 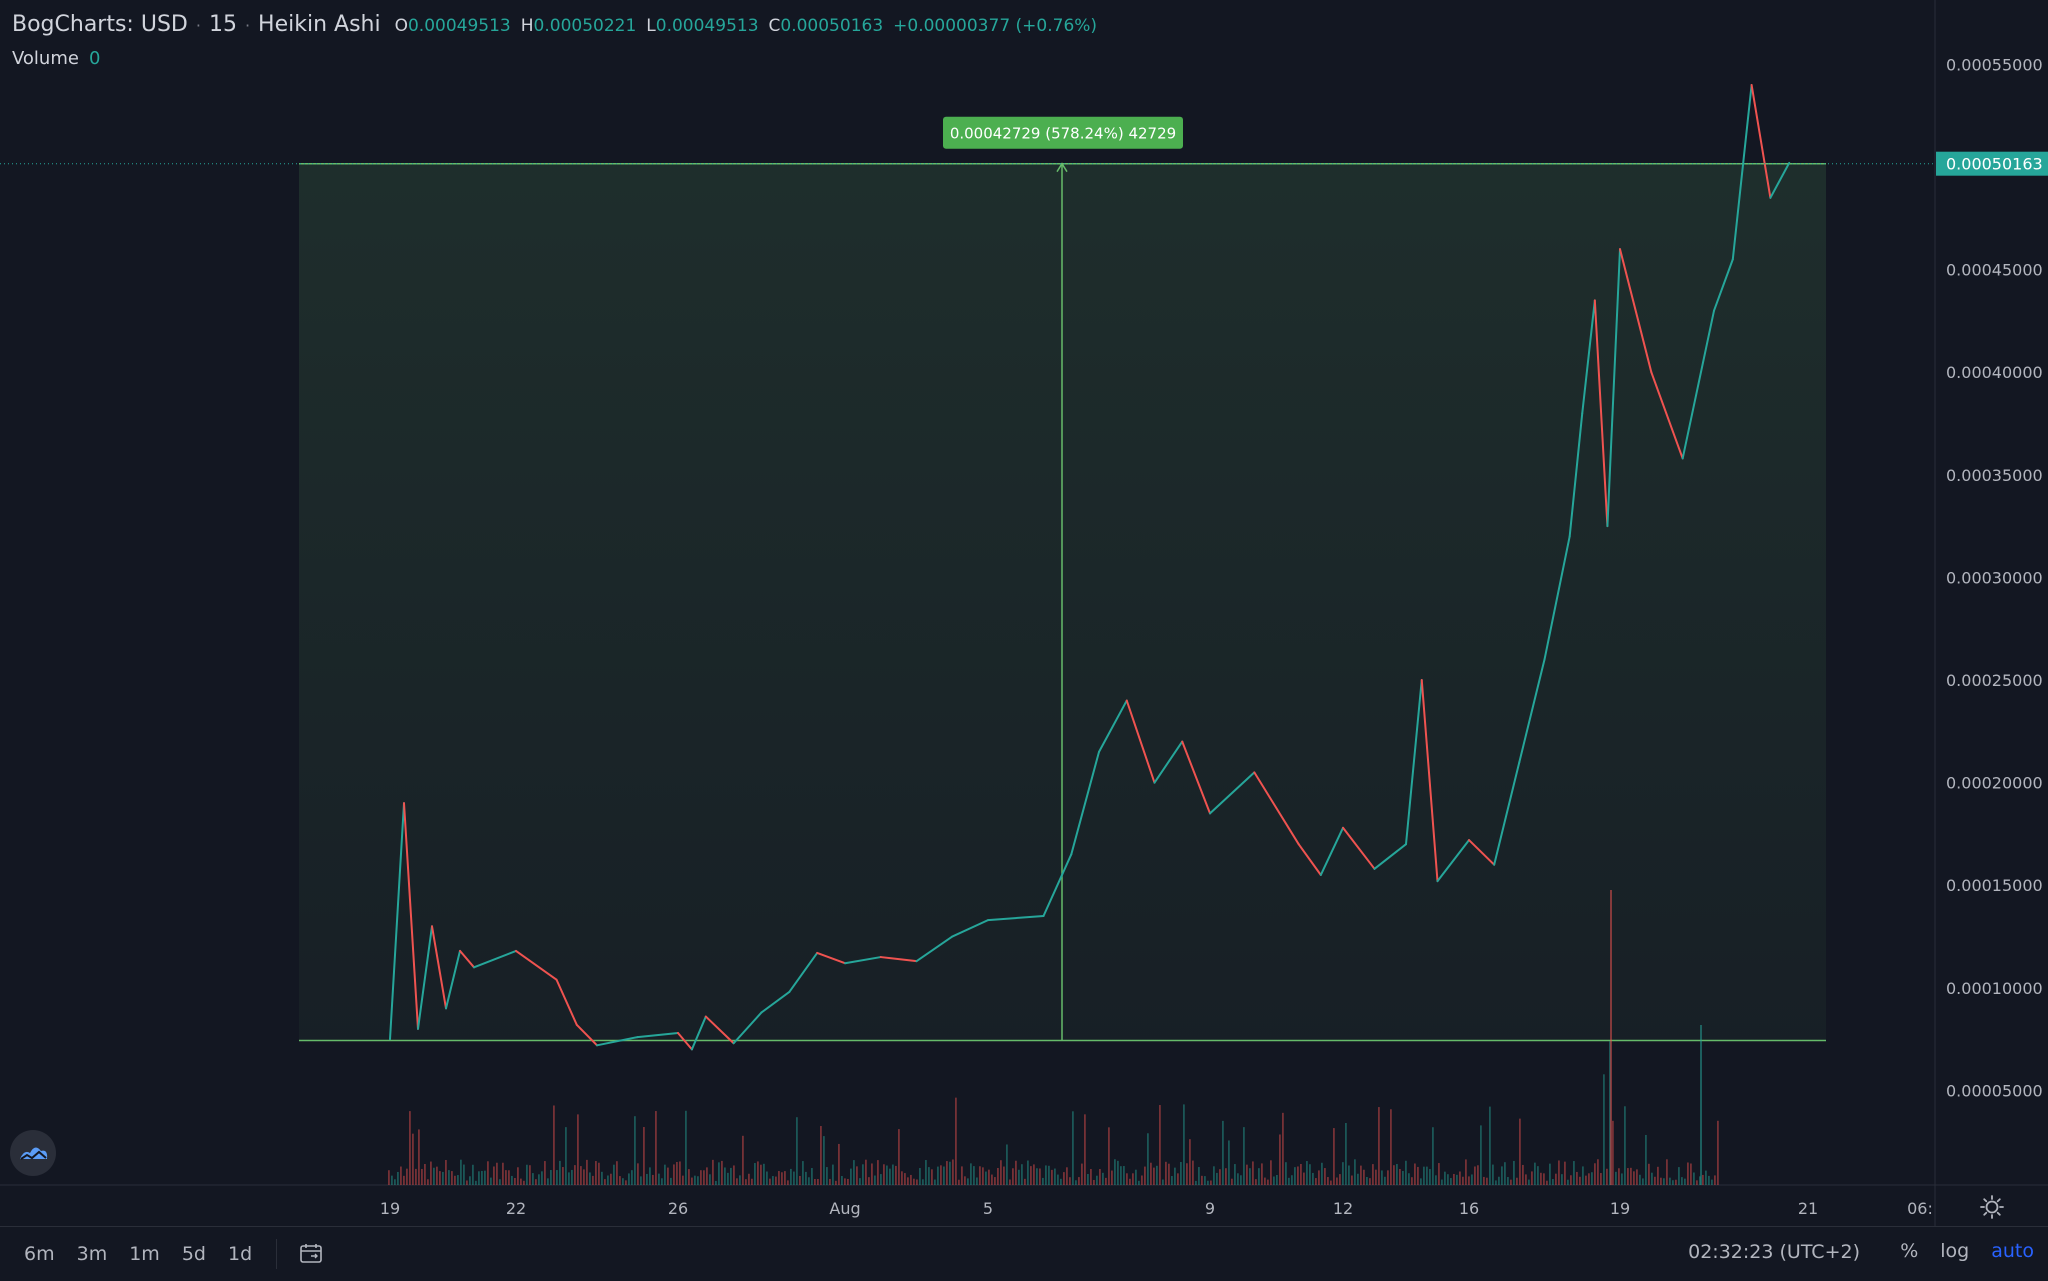 What do you see at coordinates (1994, 164) in the screenshot?
I see `last-price-label: 0.00050163` at bounding box center [1994, 164].